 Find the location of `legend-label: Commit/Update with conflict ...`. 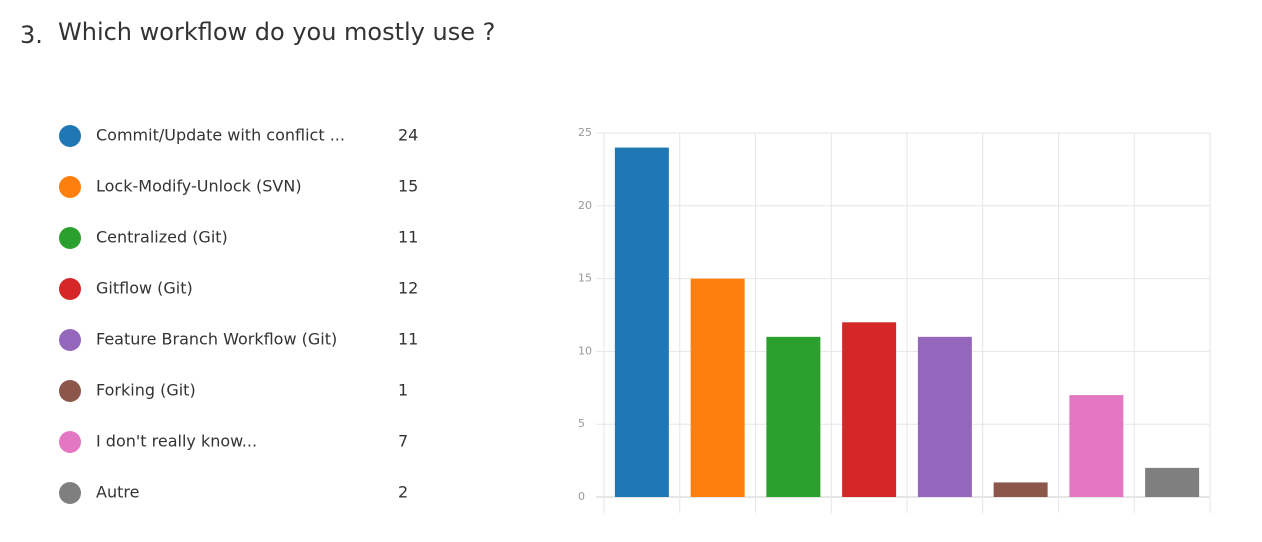

legend-label: Commit/Update with conflict ... is located at coordinates (220, 135).